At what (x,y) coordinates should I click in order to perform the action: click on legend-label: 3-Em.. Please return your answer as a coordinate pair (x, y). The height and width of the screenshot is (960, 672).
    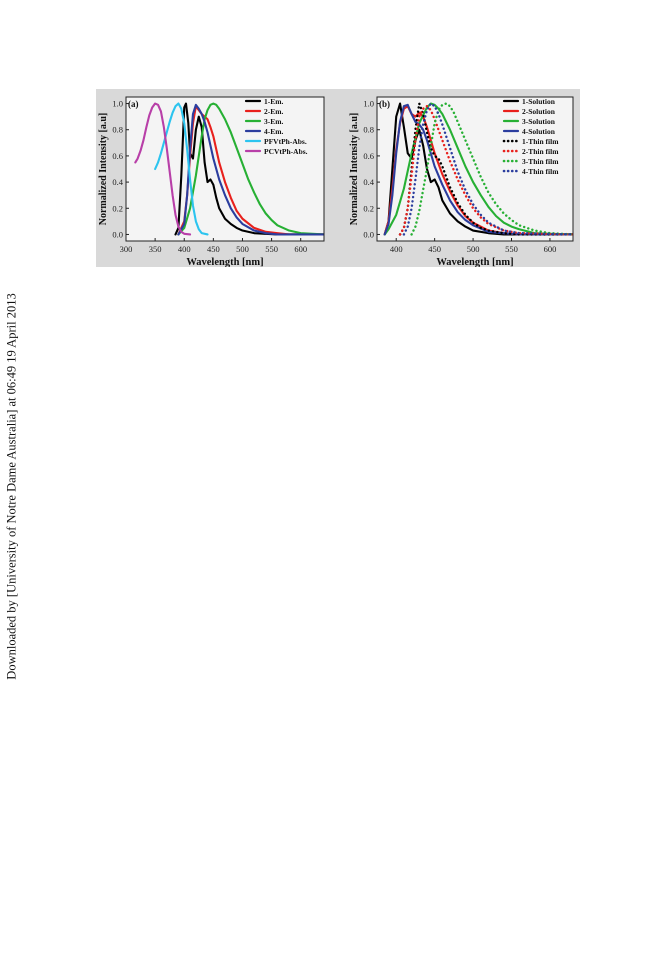
    Looking at the image, I should click on (273, 121).